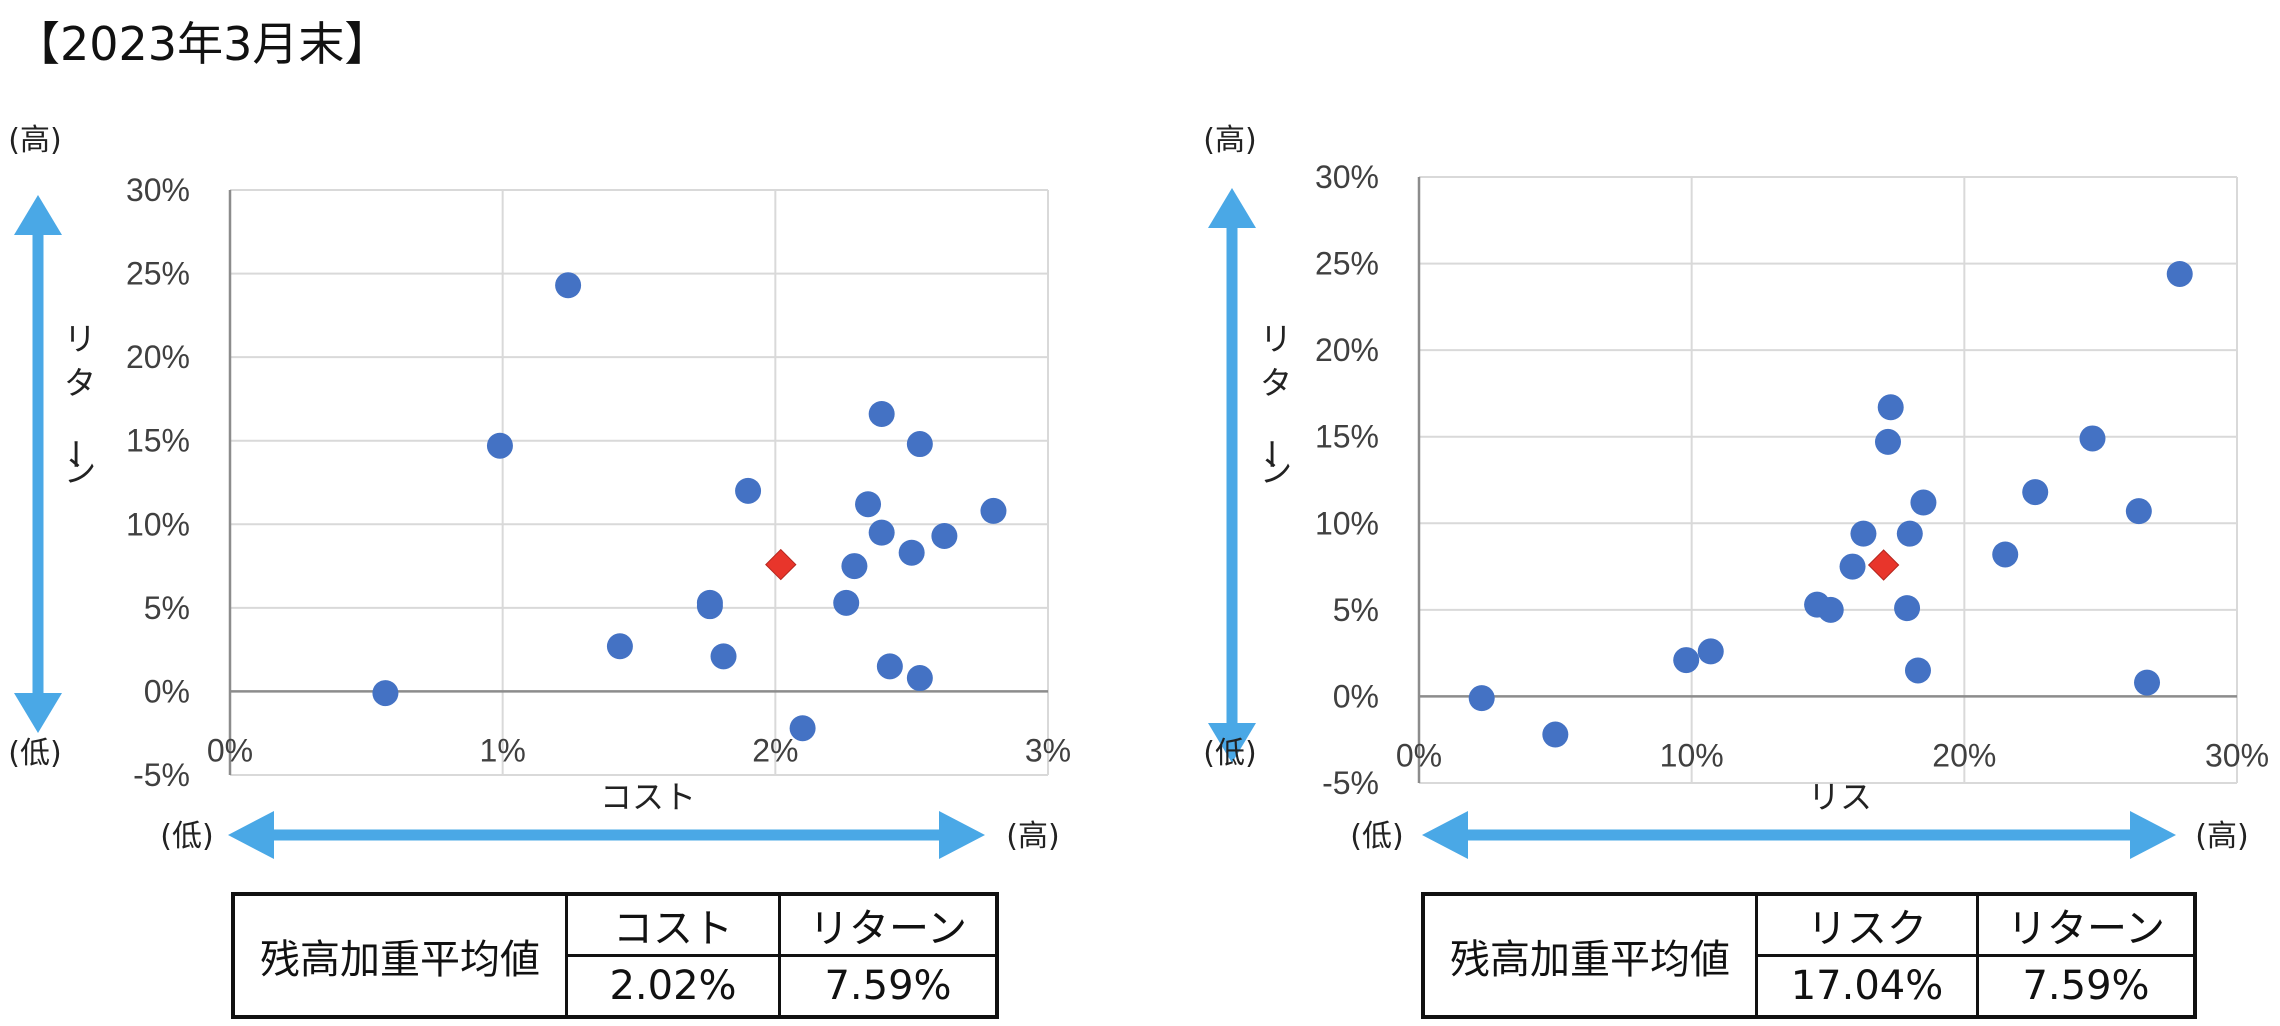  Describe the element at coordinates (1840, 797) in the screenshot. I see `x-axis-title: リス` at that location.